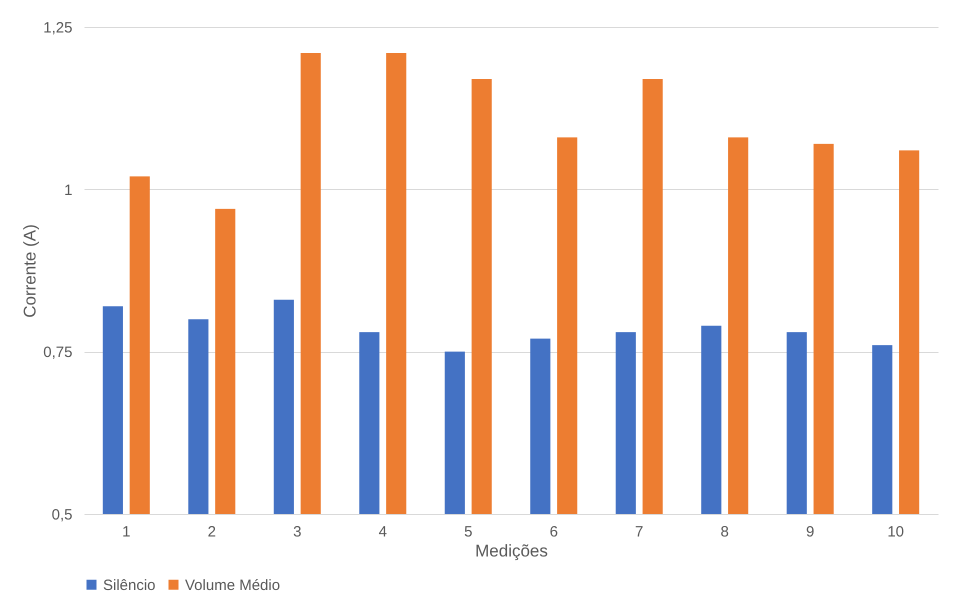 Image resolution: width=963 pixels, height=603 pixels. Describe the element at coordinates (126, 532) in the screenshot. I see `x-tick-label: 1` at that location.